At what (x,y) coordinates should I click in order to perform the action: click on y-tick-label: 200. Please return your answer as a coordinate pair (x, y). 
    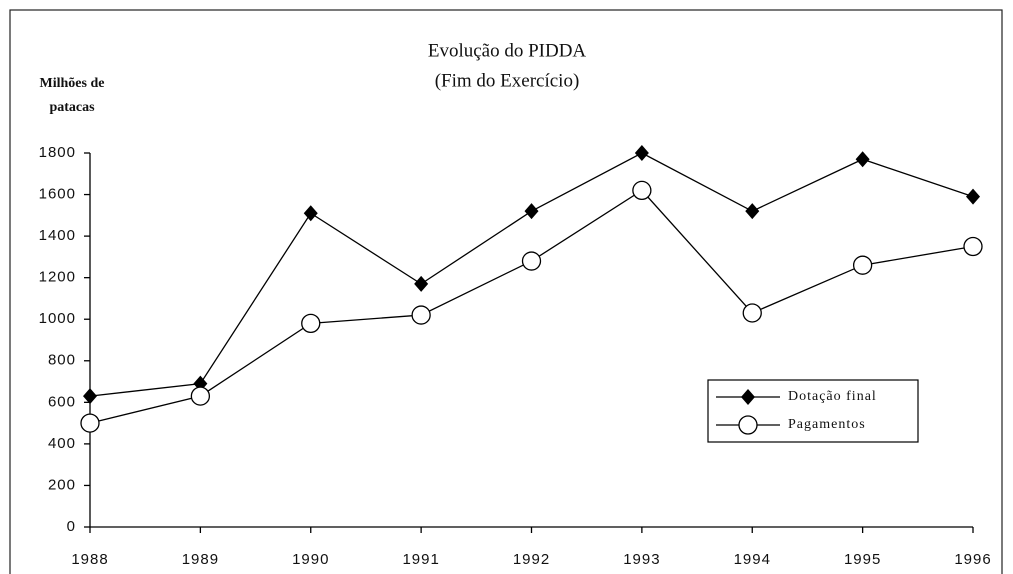
    Looking at the image, I should click on (62, 484).